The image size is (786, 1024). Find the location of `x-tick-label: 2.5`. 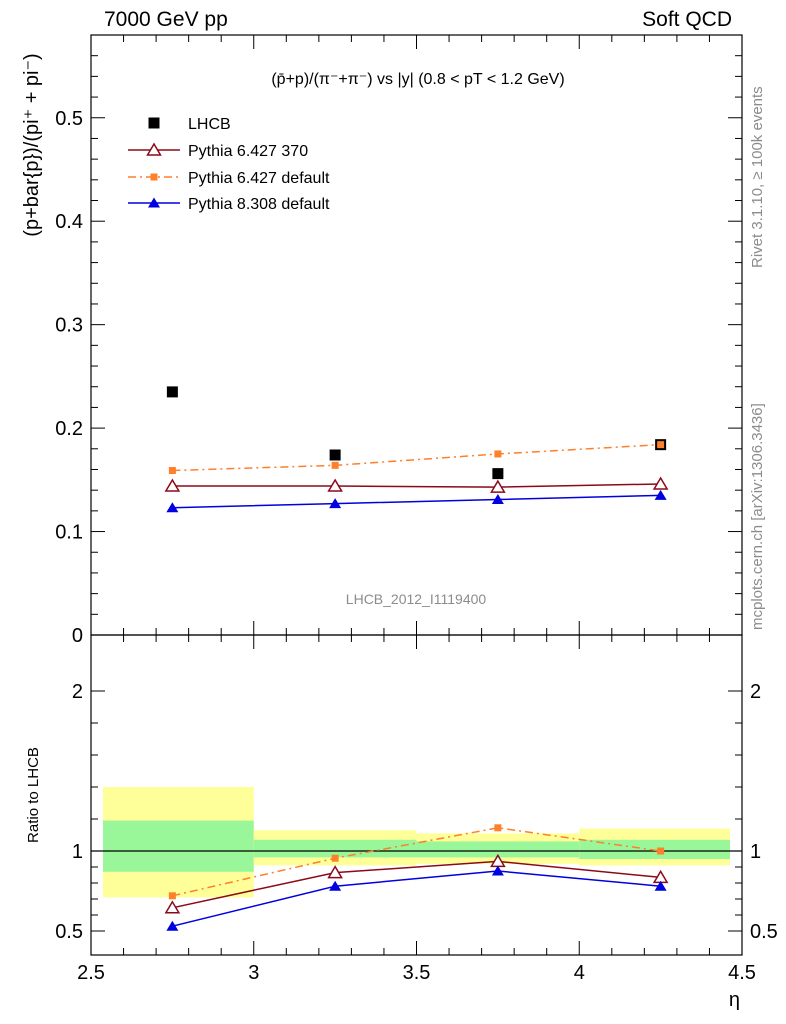

x-tick-label: 2.5 is located at coordinates (91, 973).